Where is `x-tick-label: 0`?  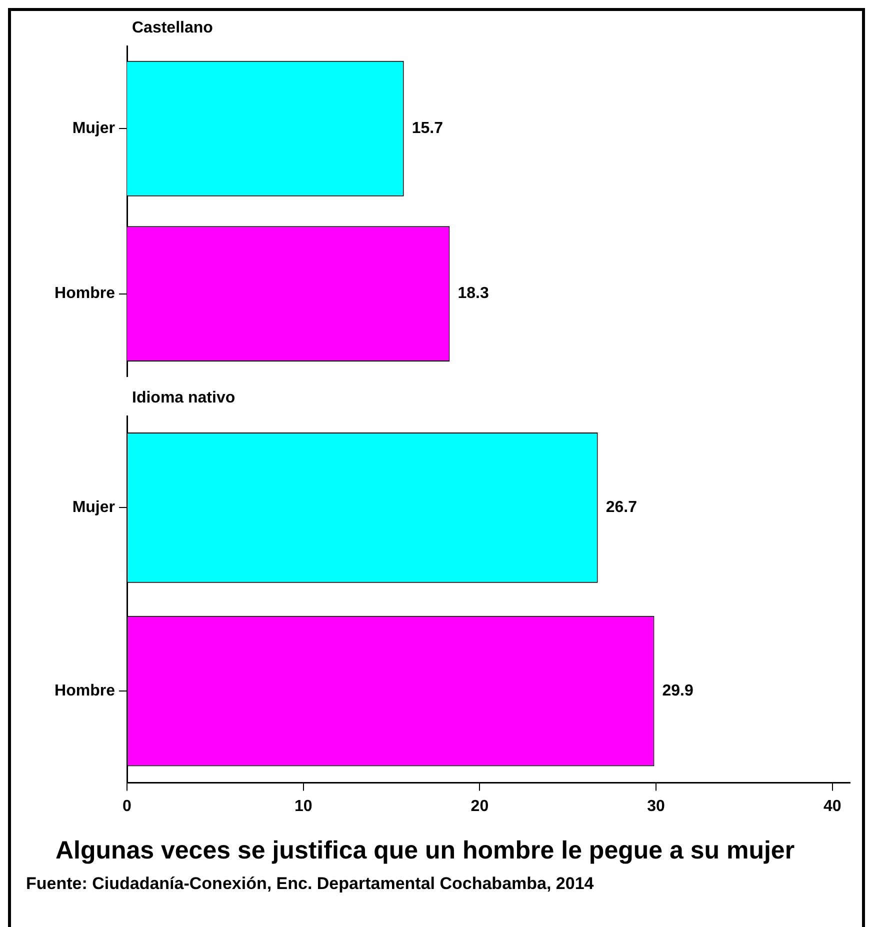
x-tick-label: 0 is located at coordinates (127, 806).